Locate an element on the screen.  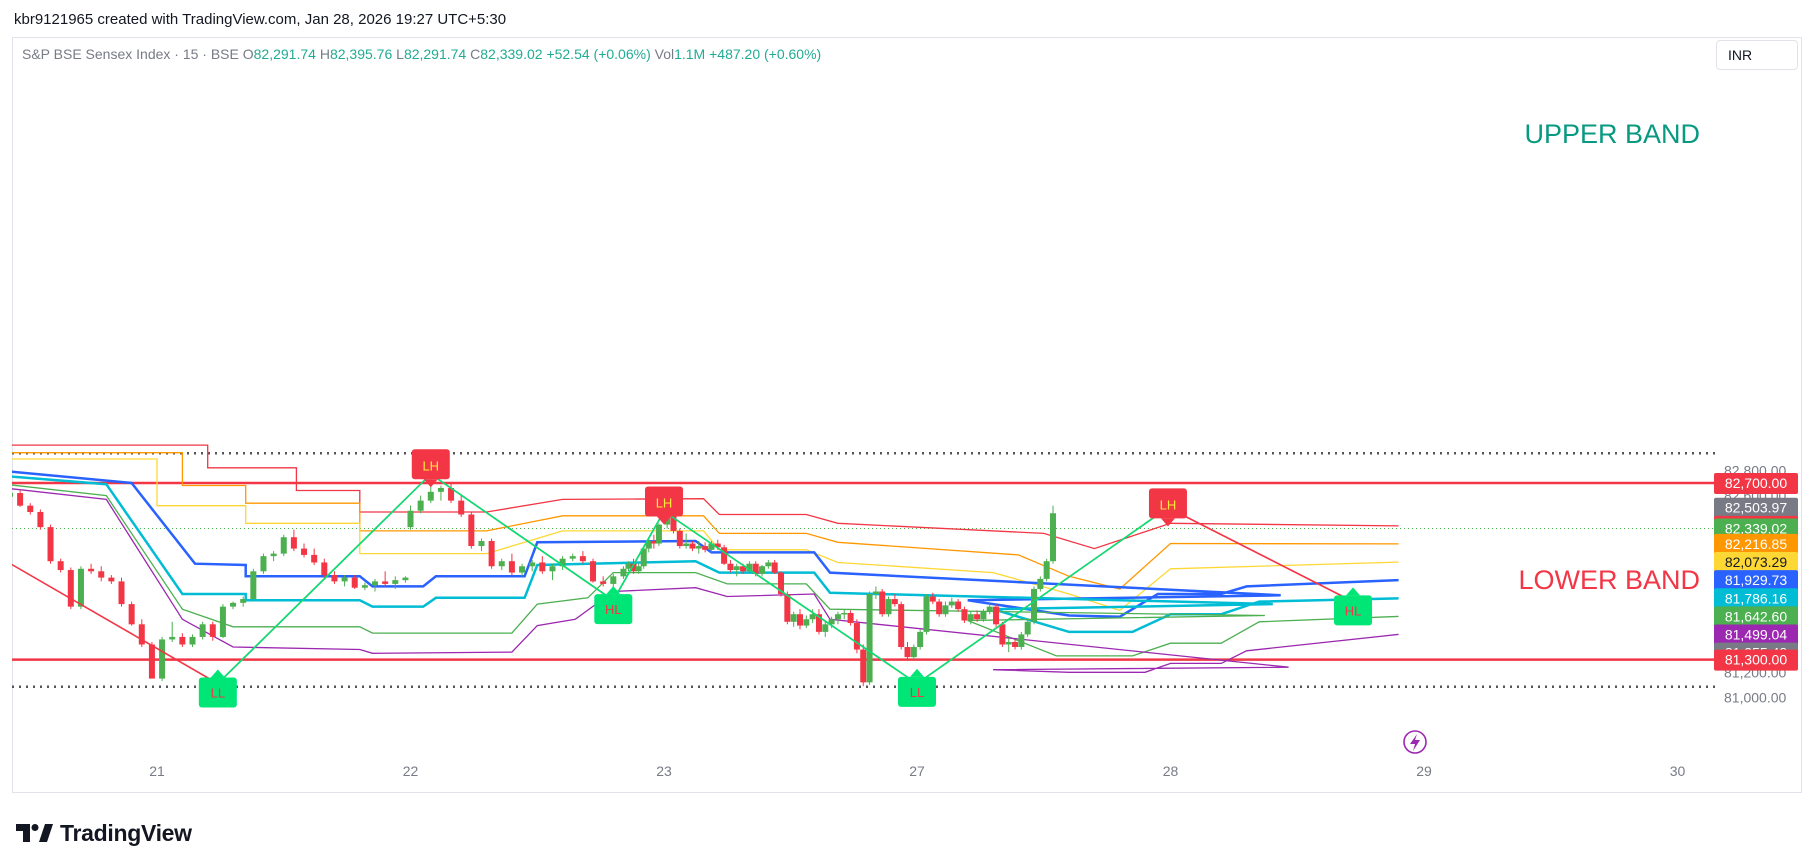
swing-label-5: LH is located at coordinates (1167, 507).